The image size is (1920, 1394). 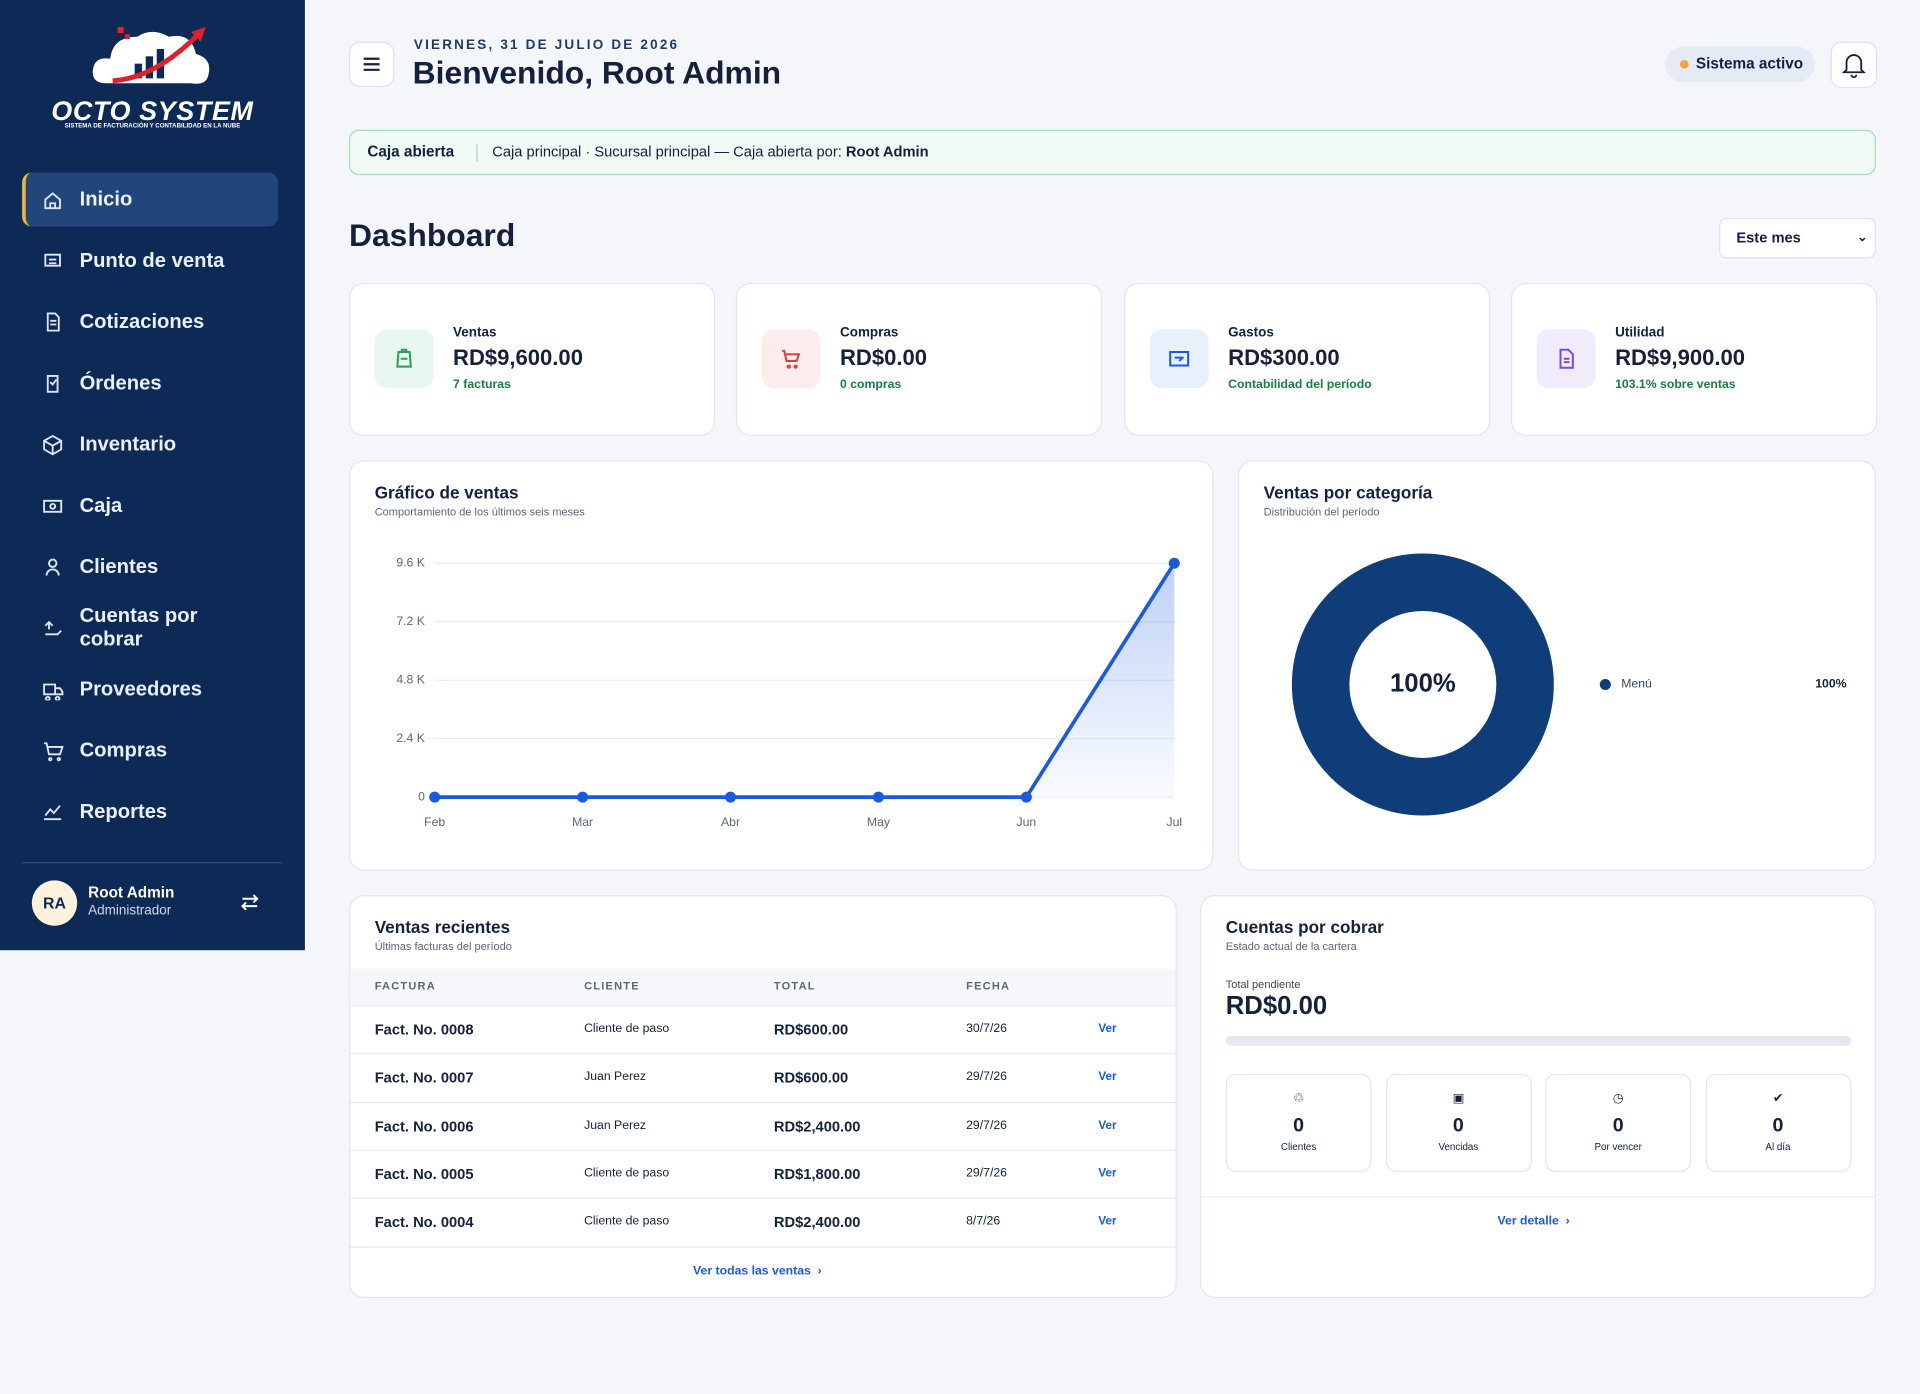 I want to click on kpi-value: RD$9,900.00, so click(x=1680, y=357).